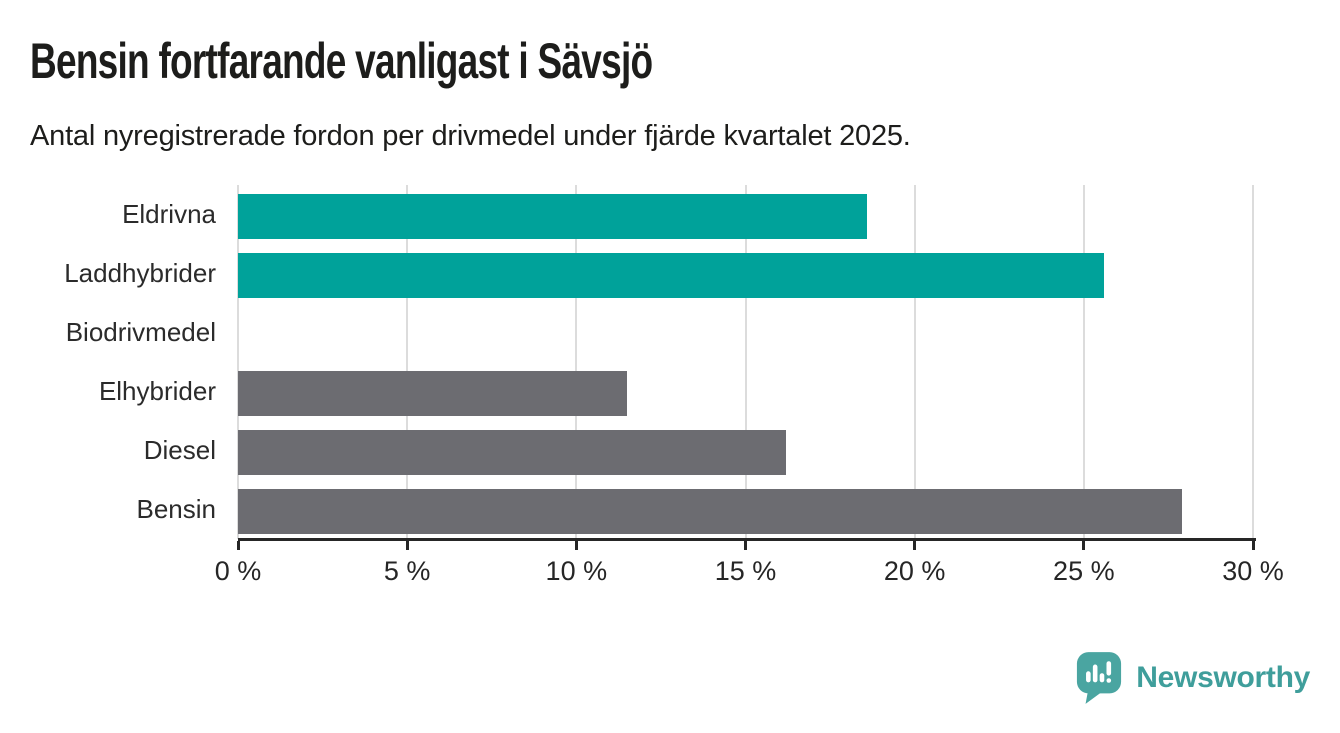 The height and width of the screenshot is (733, 1340). I want to click on bar-row: Biodrivmedel, so click(659, 332).